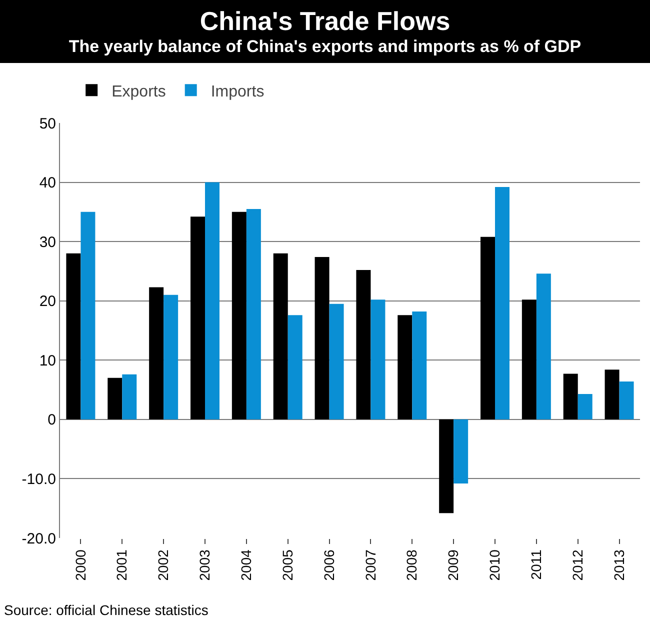 This screenshot has width=650, height=644. Describe the element at coordinates (122, 565) in the screenshot. I see `x-tick-label: 2001` at that location.